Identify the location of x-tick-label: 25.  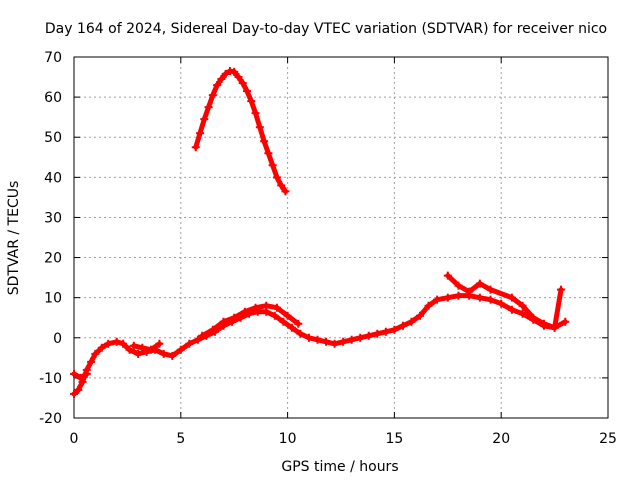
(608, 439).